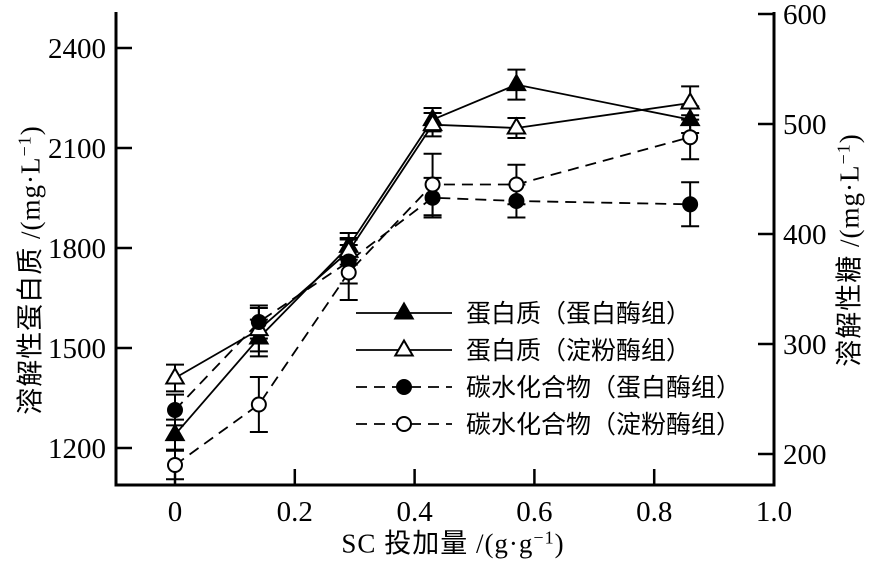 This screenshot has height=564, width=881. I want to click on legend-sample-open-triangle-icon, so click(404, 347).